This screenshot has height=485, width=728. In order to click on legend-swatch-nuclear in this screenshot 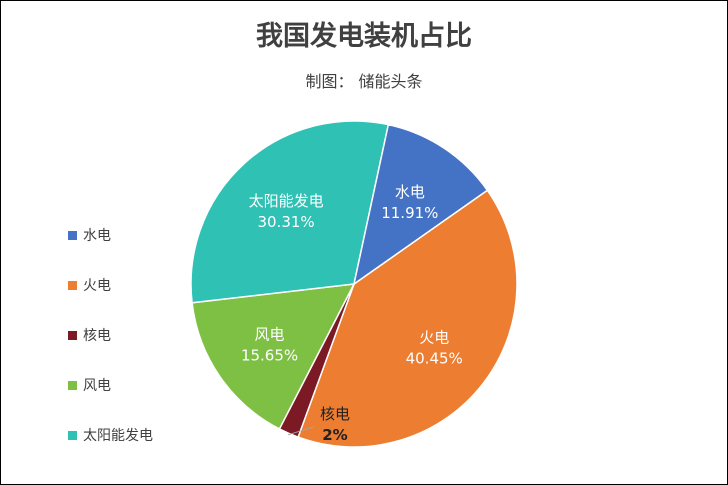, I will do `click(72, 335)`.